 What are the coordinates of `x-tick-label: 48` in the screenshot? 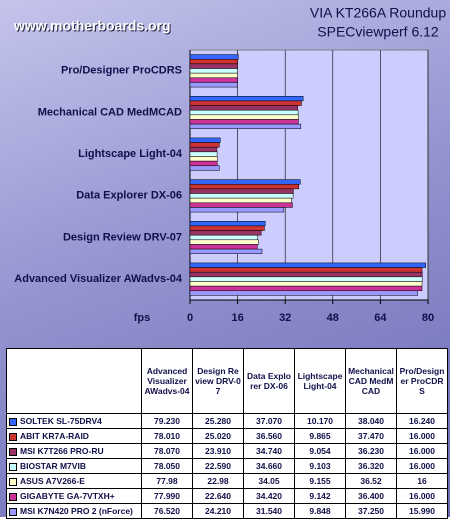 It's located at (333, 318).